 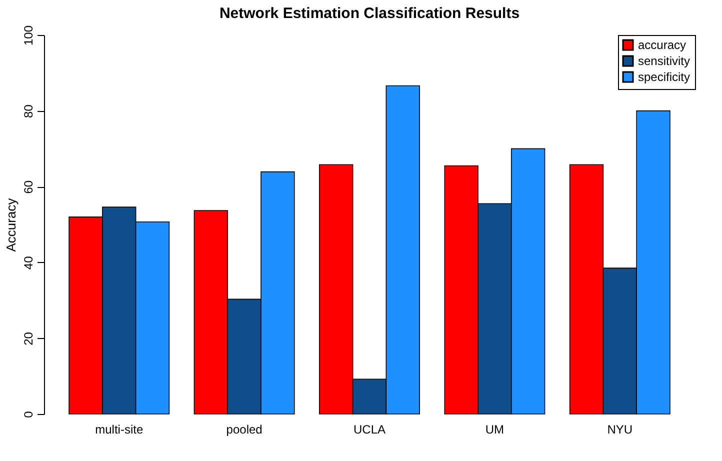 What do you see at coordinates (29, 414) in the screenshot?
I see `y-tick-label: 0` at bounding box center [29, 414].